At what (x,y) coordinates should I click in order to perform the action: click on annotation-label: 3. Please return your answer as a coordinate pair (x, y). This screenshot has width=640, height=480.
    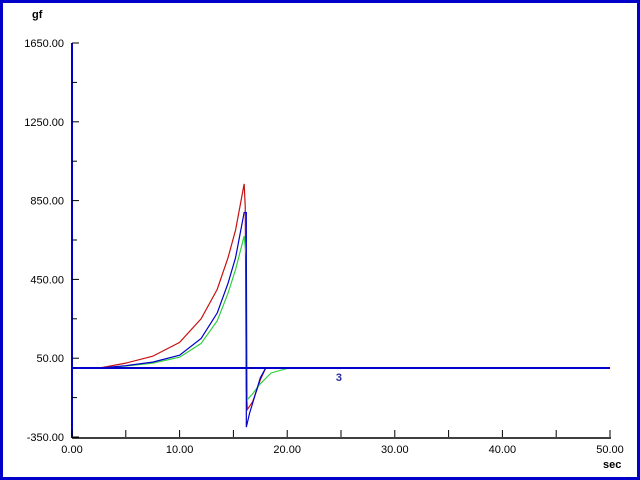
    Looking at the image, I should click on (339, 378).